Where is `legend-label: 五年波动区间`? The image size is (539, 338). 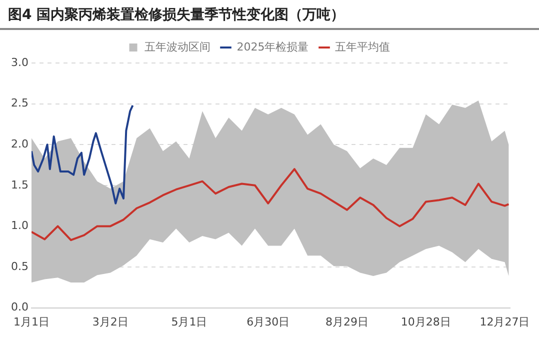 legend-label: 五年波动区间 is located at coordinates (177, 47).